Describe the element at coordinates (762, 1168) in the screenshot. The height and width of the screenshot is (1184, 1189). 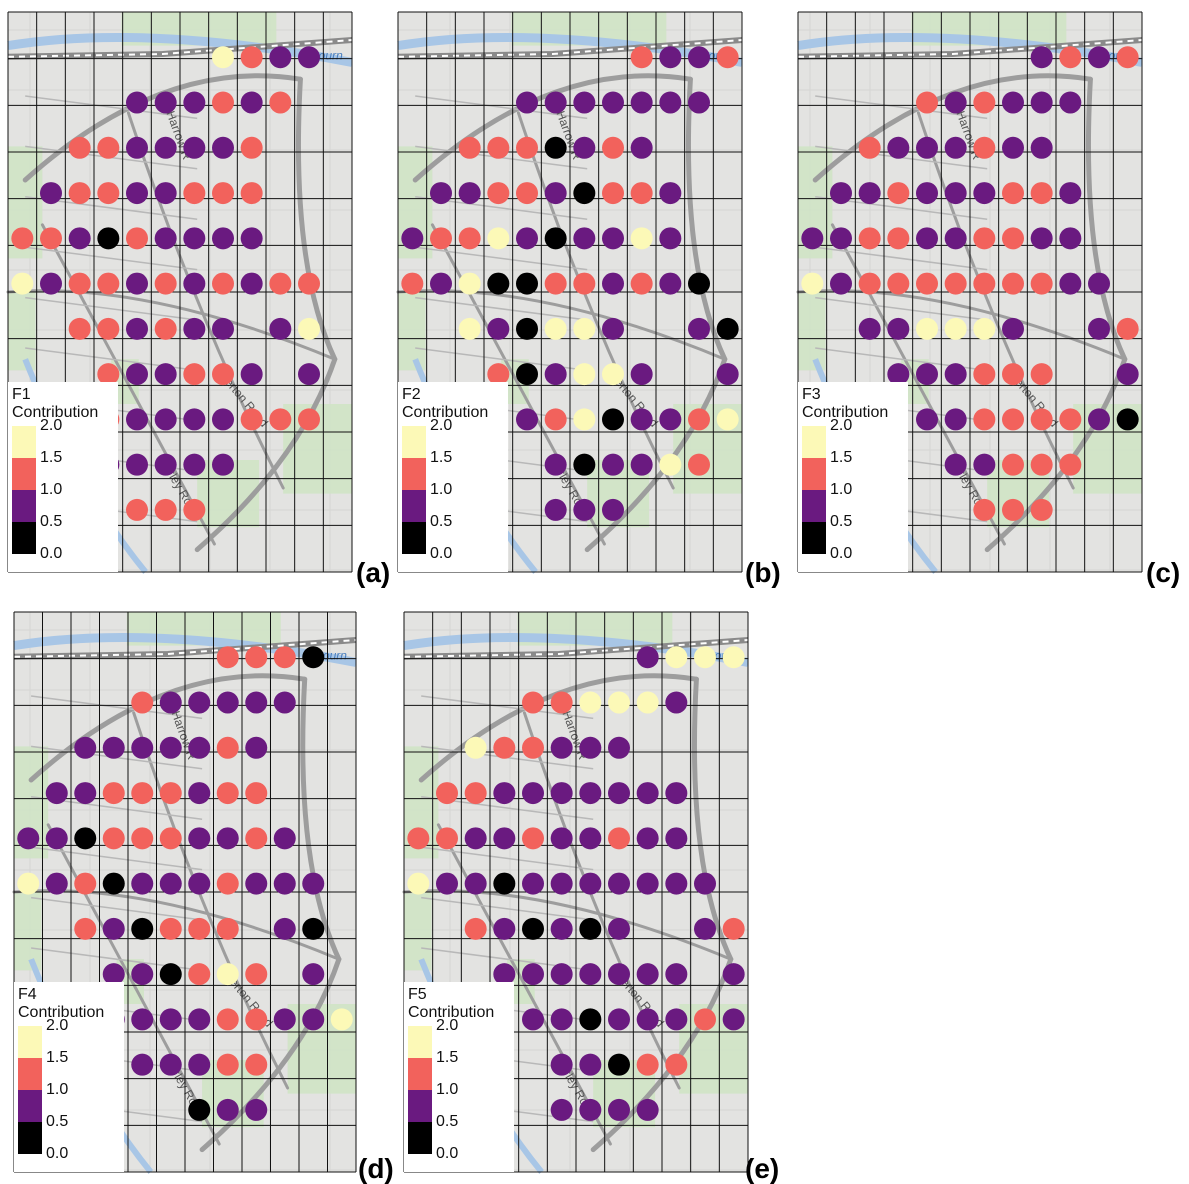
I see `panel-tag: (e)` at that location.